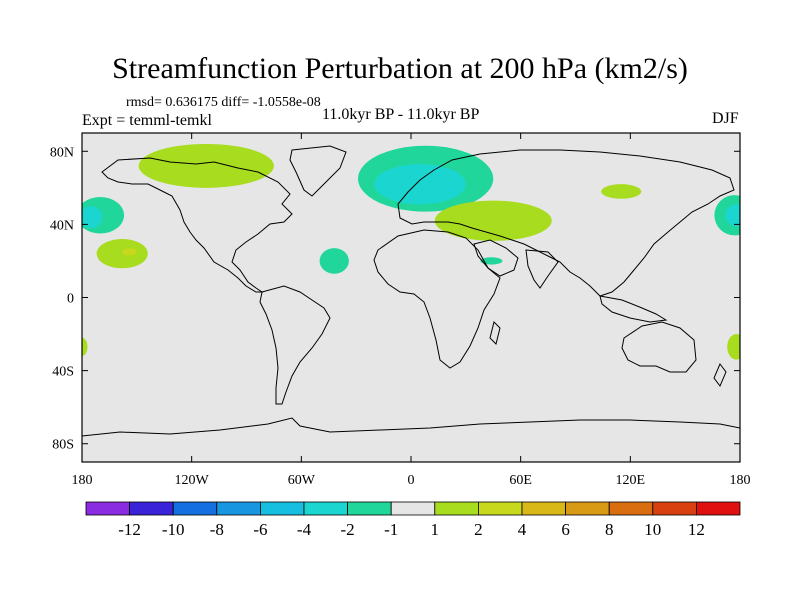 Image resolution: width=800 pixels, height=600 pixels. Describe the element at coordinates (566, 223) in the screenshot. I see `coastline-eurasia` at that location.